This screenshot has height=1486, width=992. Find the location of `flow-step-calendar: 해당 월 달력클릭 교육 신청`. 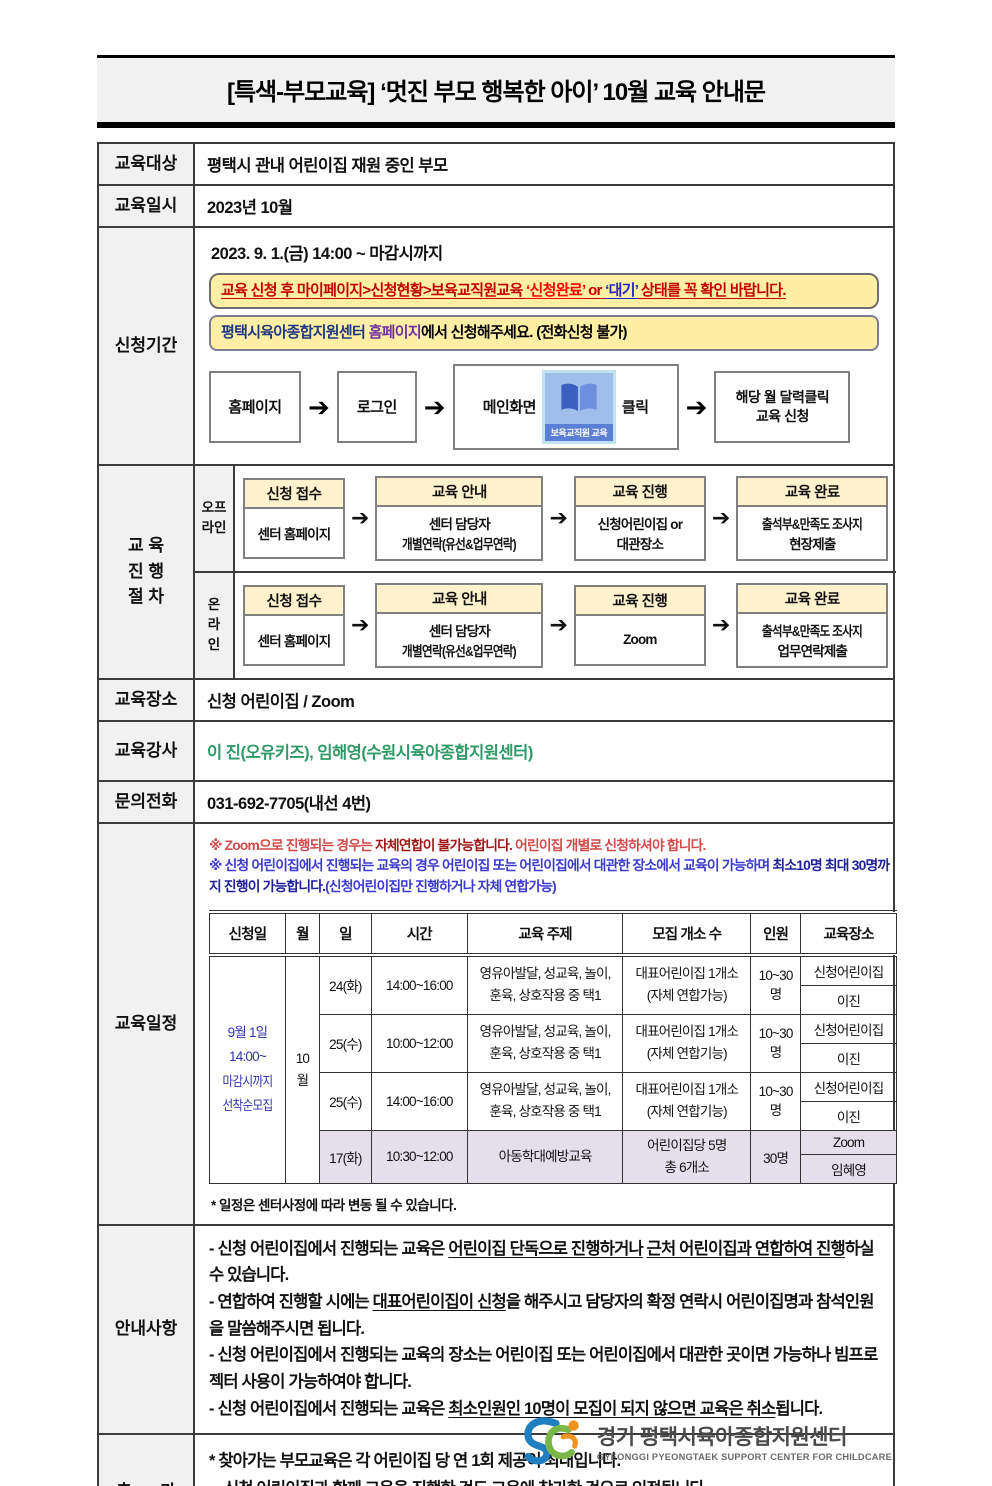

flow-step-calendar: 해당 월 달력클릭 교육 신청 is located at coordinates (782, 406).